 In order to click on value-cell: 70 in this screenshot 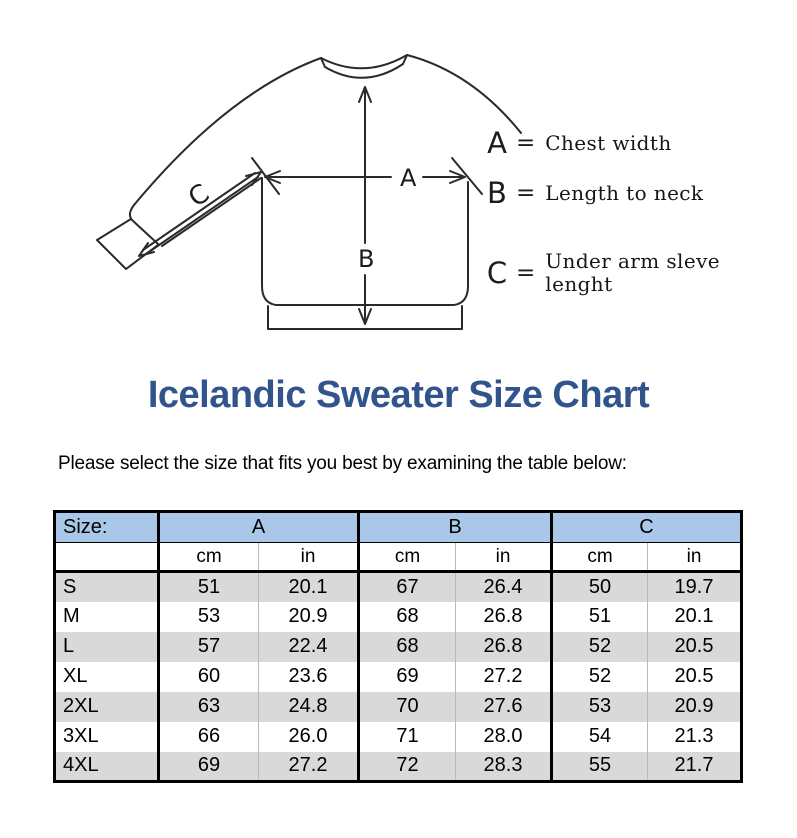, I will do `click(406, 706)`.